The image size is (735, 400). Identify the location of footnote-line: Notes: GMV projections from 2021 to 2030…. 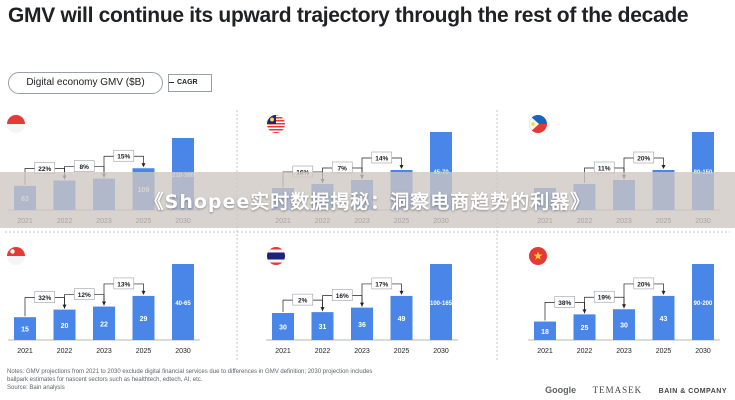
(190, 372).